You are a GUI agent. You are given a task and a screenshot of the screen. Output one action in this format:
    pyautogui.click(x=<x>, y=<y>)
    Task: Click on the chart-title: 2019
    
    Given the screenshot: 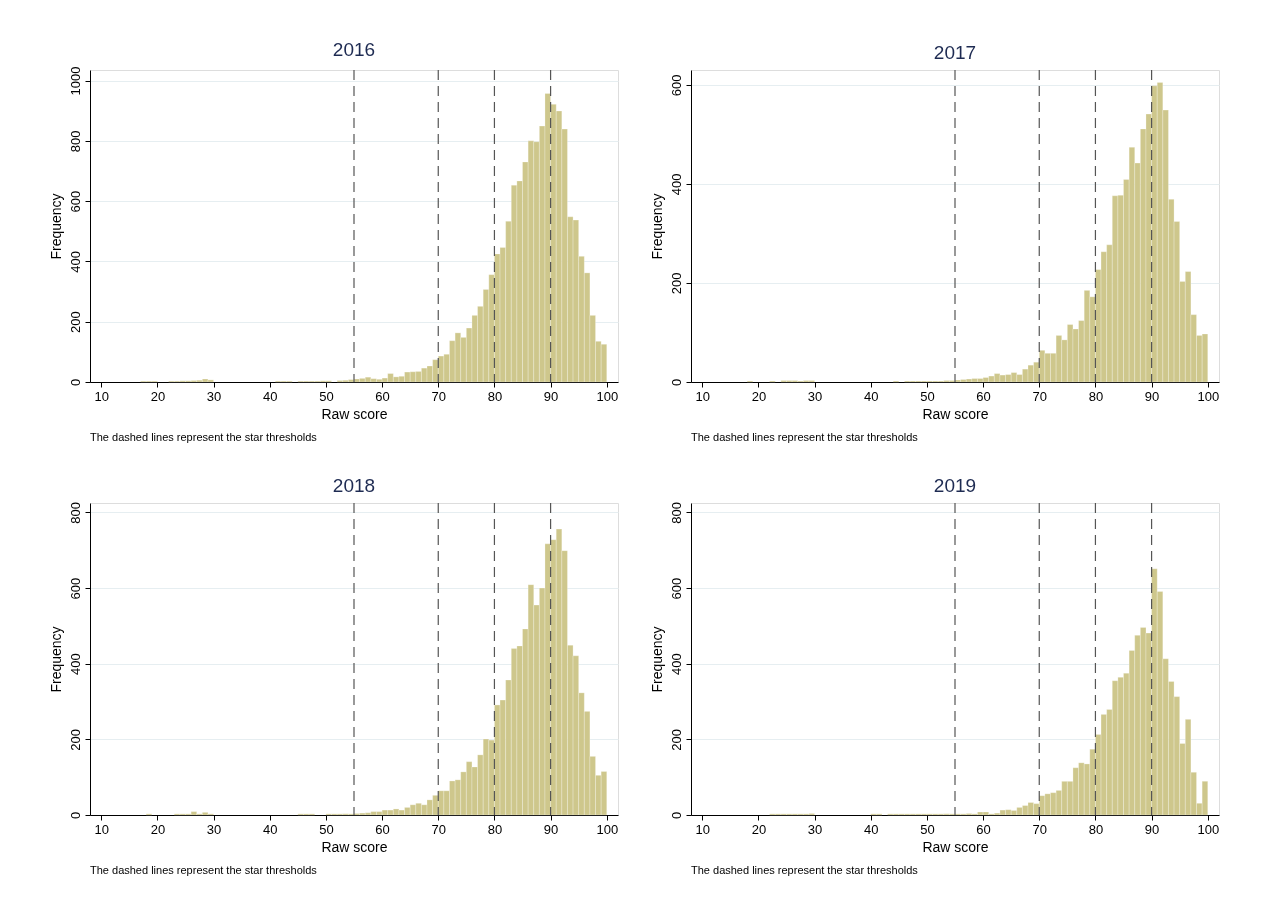 What is the action you would take?
    pyautogui.click(x=955, y=485)
    